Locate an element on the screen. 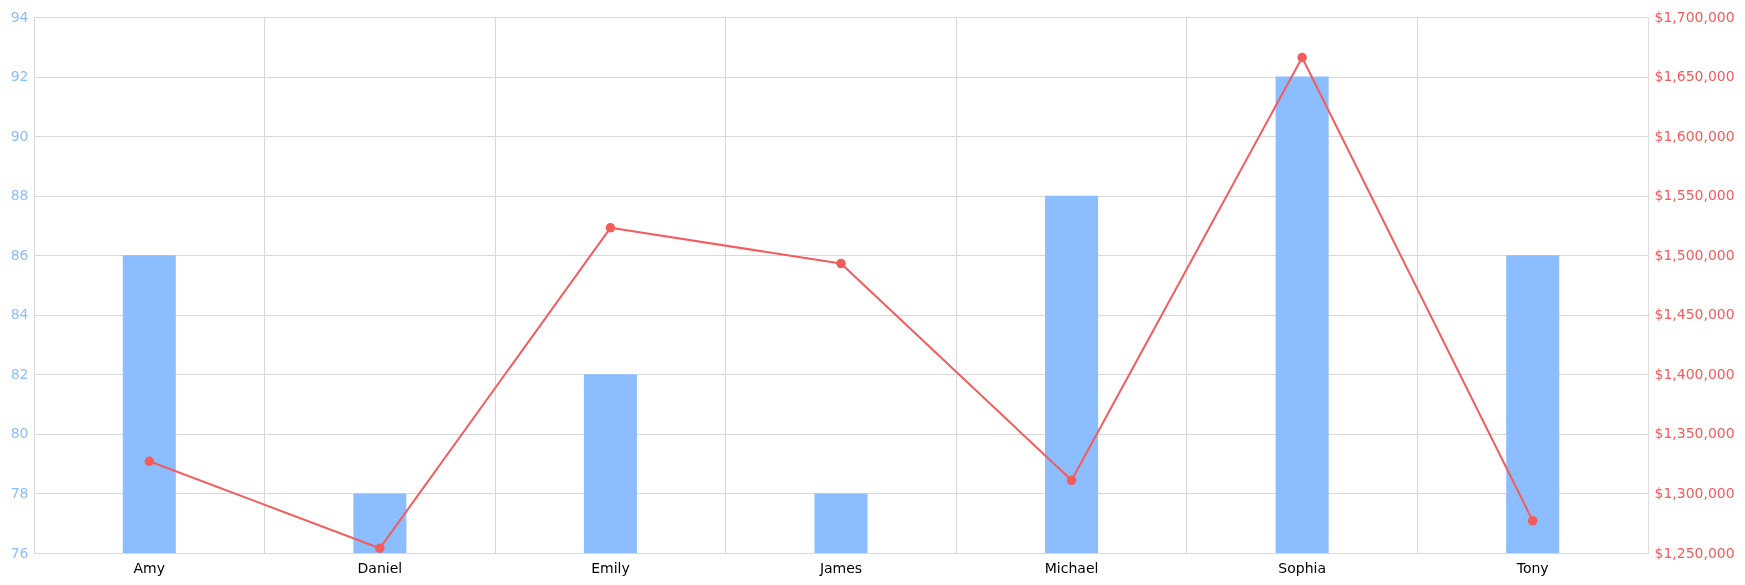 This screenshot has width=1745, height=585. y-tick-label: 86 is located at coordinates (19, 254).